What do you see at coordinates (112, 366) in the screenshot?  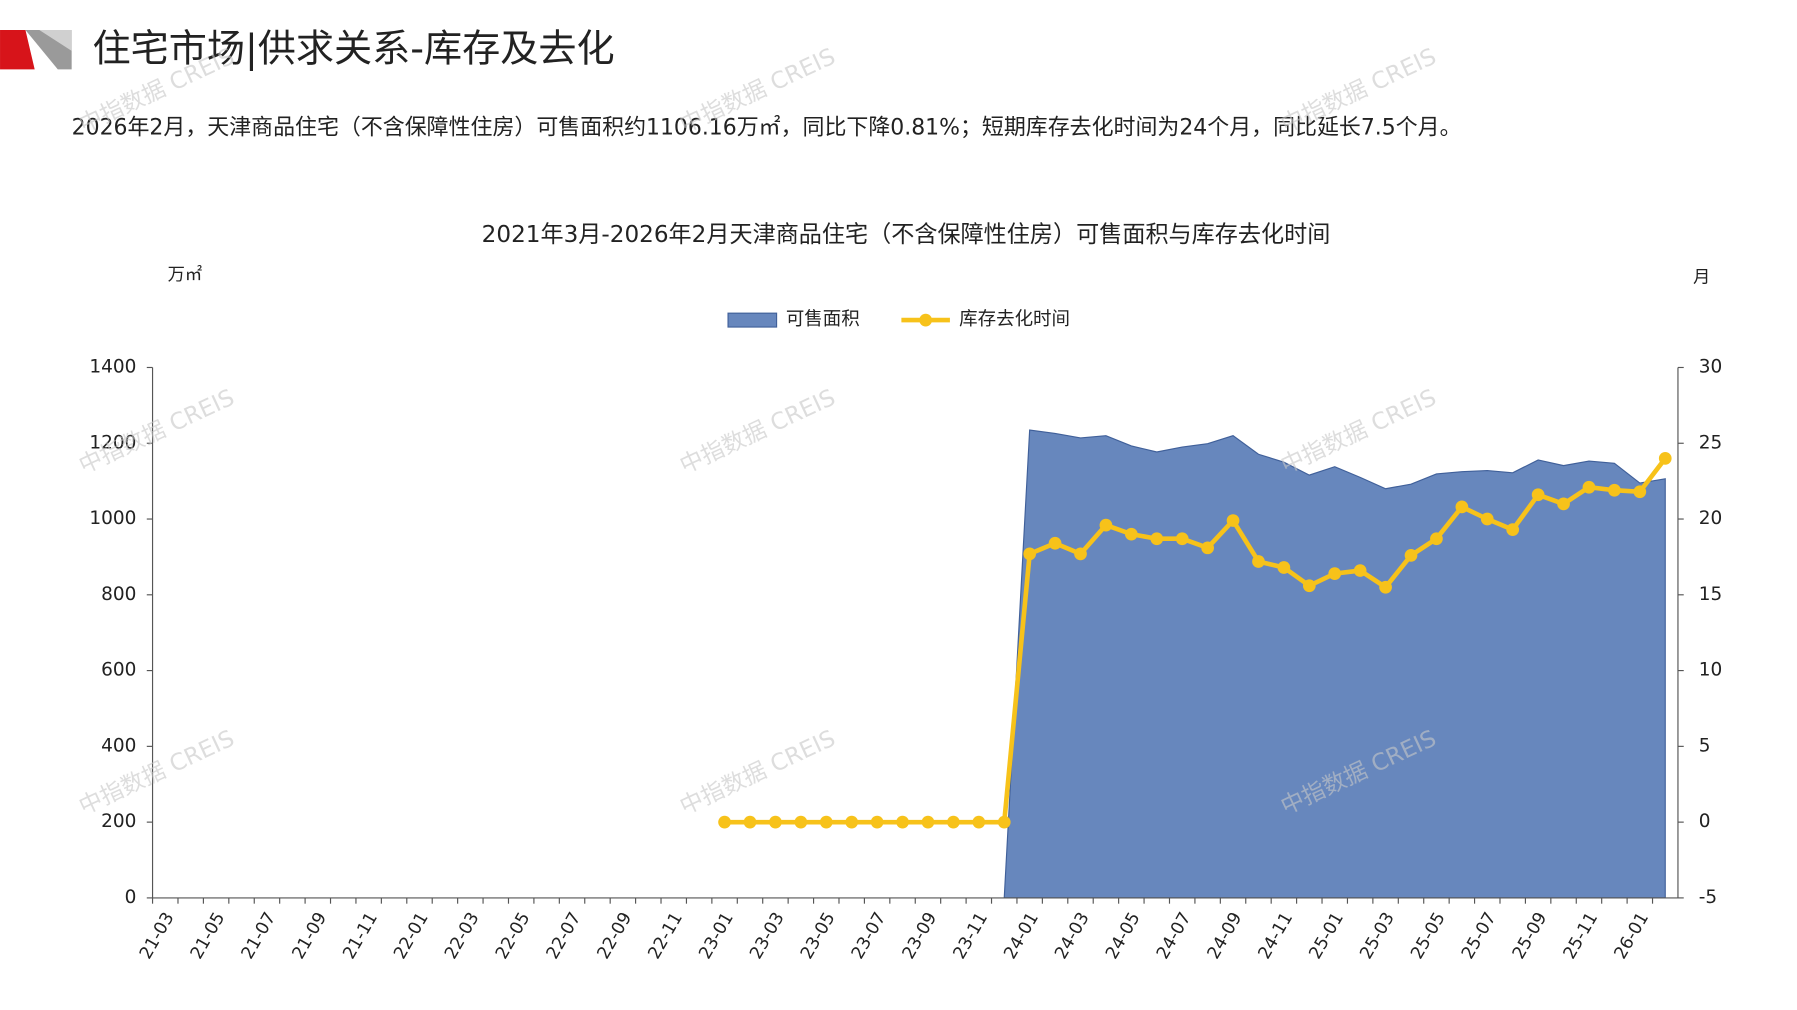 I see `y-tick-label: 1400` at bounding box center [112, 366].